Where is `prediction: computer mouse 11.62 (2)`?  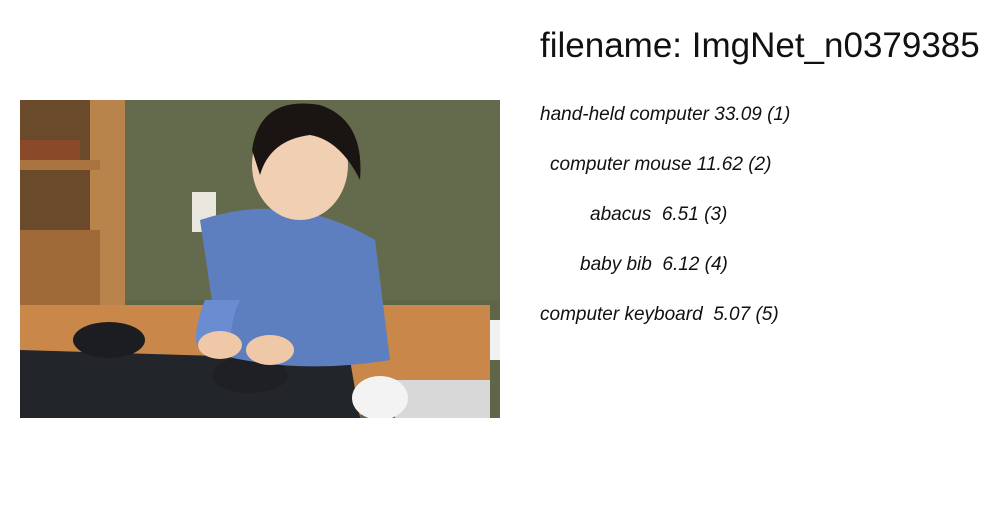 prediction: computer mouse 11.62 (2) is located at coordinates (661, 164).